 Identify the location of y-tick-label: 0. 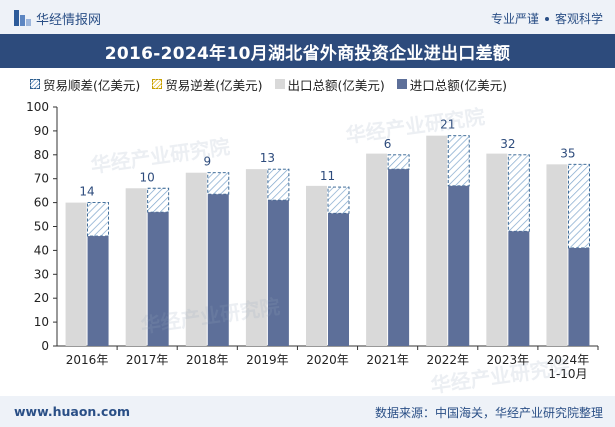
(45, 346).